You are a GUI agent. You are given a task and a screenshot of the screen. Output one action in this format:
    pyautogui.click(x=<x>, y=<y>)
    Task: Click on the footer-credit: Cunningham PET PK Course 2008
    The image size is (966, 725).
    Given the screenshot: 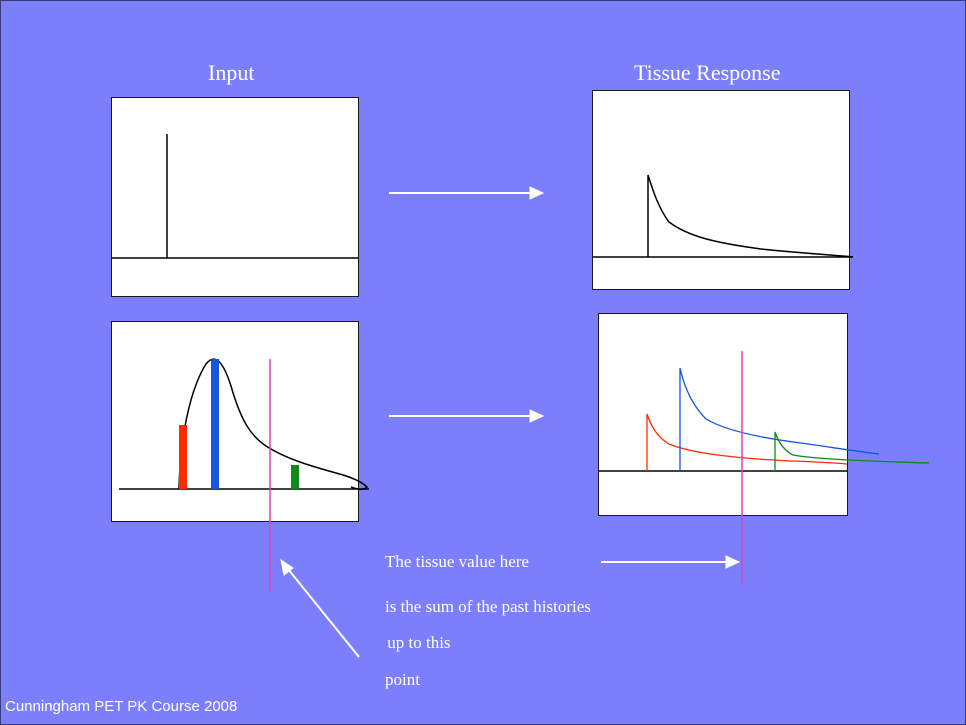 What is the action you would take?
    pyautogui.click(x=121, y=706)
    